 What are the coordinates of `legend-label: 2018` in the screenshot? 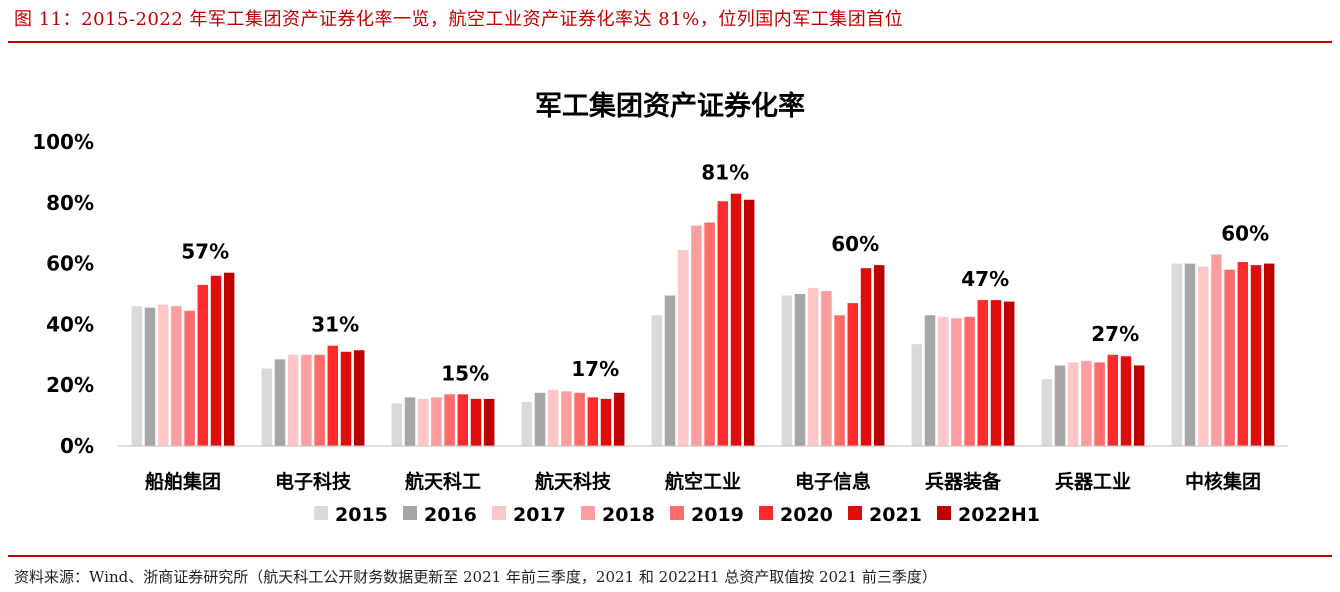 It's located at (628, 515).